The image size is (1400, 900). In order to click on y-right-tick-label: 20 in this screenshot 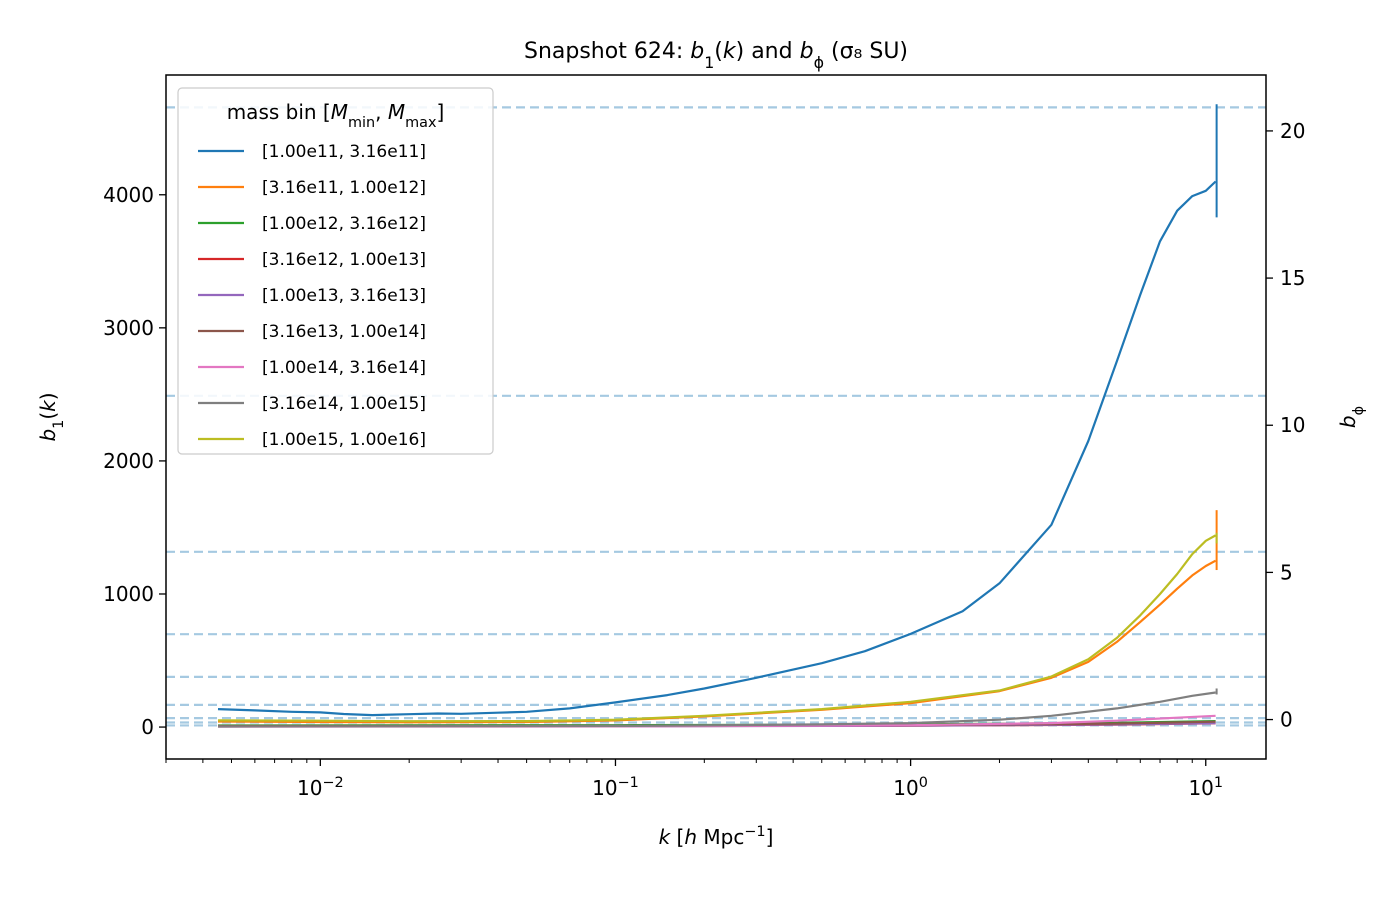, I will do `click(1292, 131)`.